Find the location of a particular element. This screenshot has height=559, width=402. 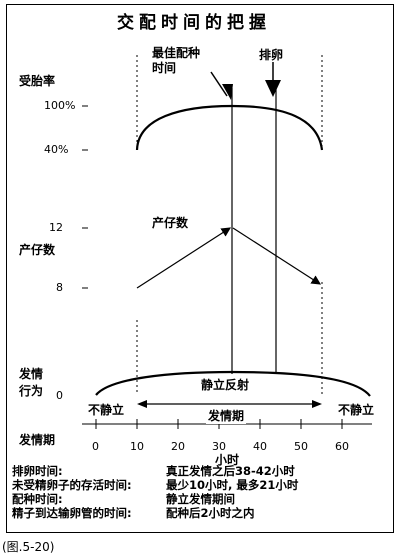

note-row: 排卵时间: 真正发情之后38-42小时 is located at coordinates (155, 471).